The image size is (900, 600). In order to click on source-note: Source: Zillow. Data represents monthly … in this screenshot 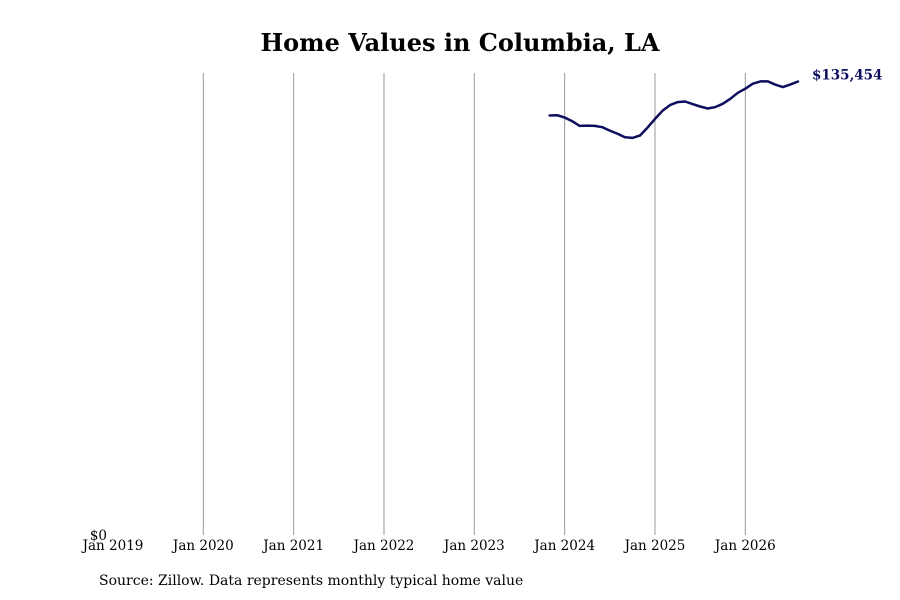, I will do `click(311, 581)`.